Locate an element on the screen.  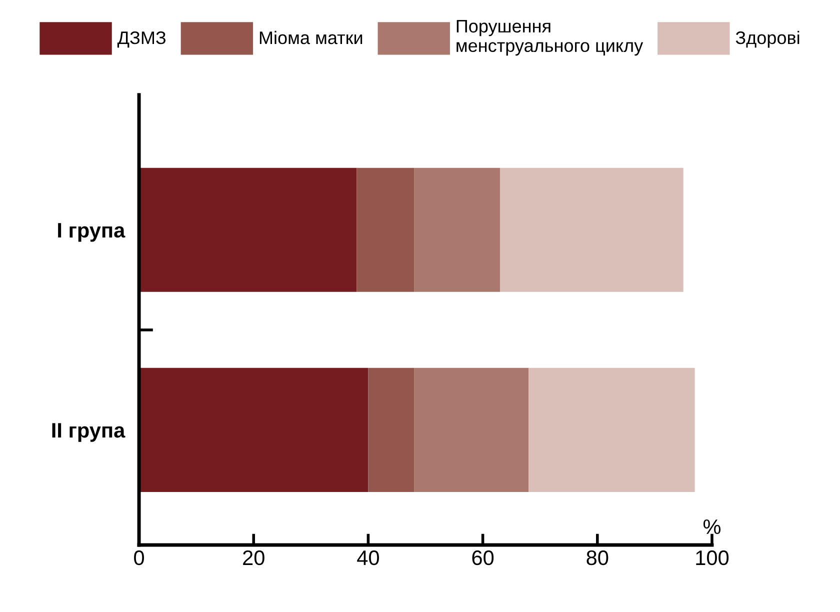
legend-label: ДЗМЗ is located at coordinates (141, 39).